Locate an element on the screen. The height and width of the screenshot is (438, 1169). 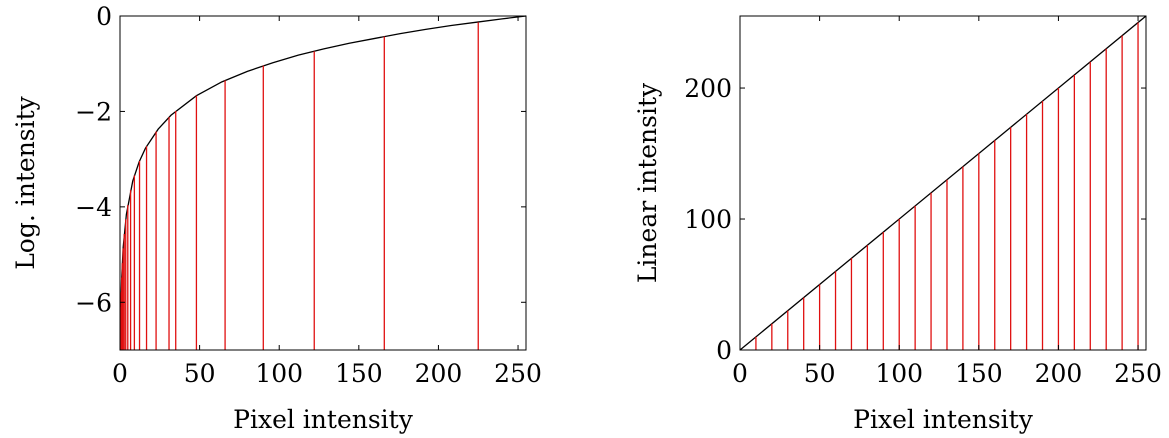
left-xtick-label-0: 0 is located at coordinates (120, 373).